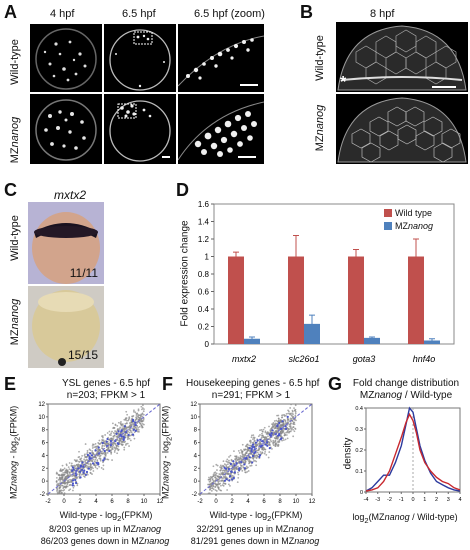 The height and width of the screenshot is (550, 470). What do you see at coordinates (376, 517) in the screenshot?
I see `xlabel-mid: (MZ` at bounding box center [376, 517].